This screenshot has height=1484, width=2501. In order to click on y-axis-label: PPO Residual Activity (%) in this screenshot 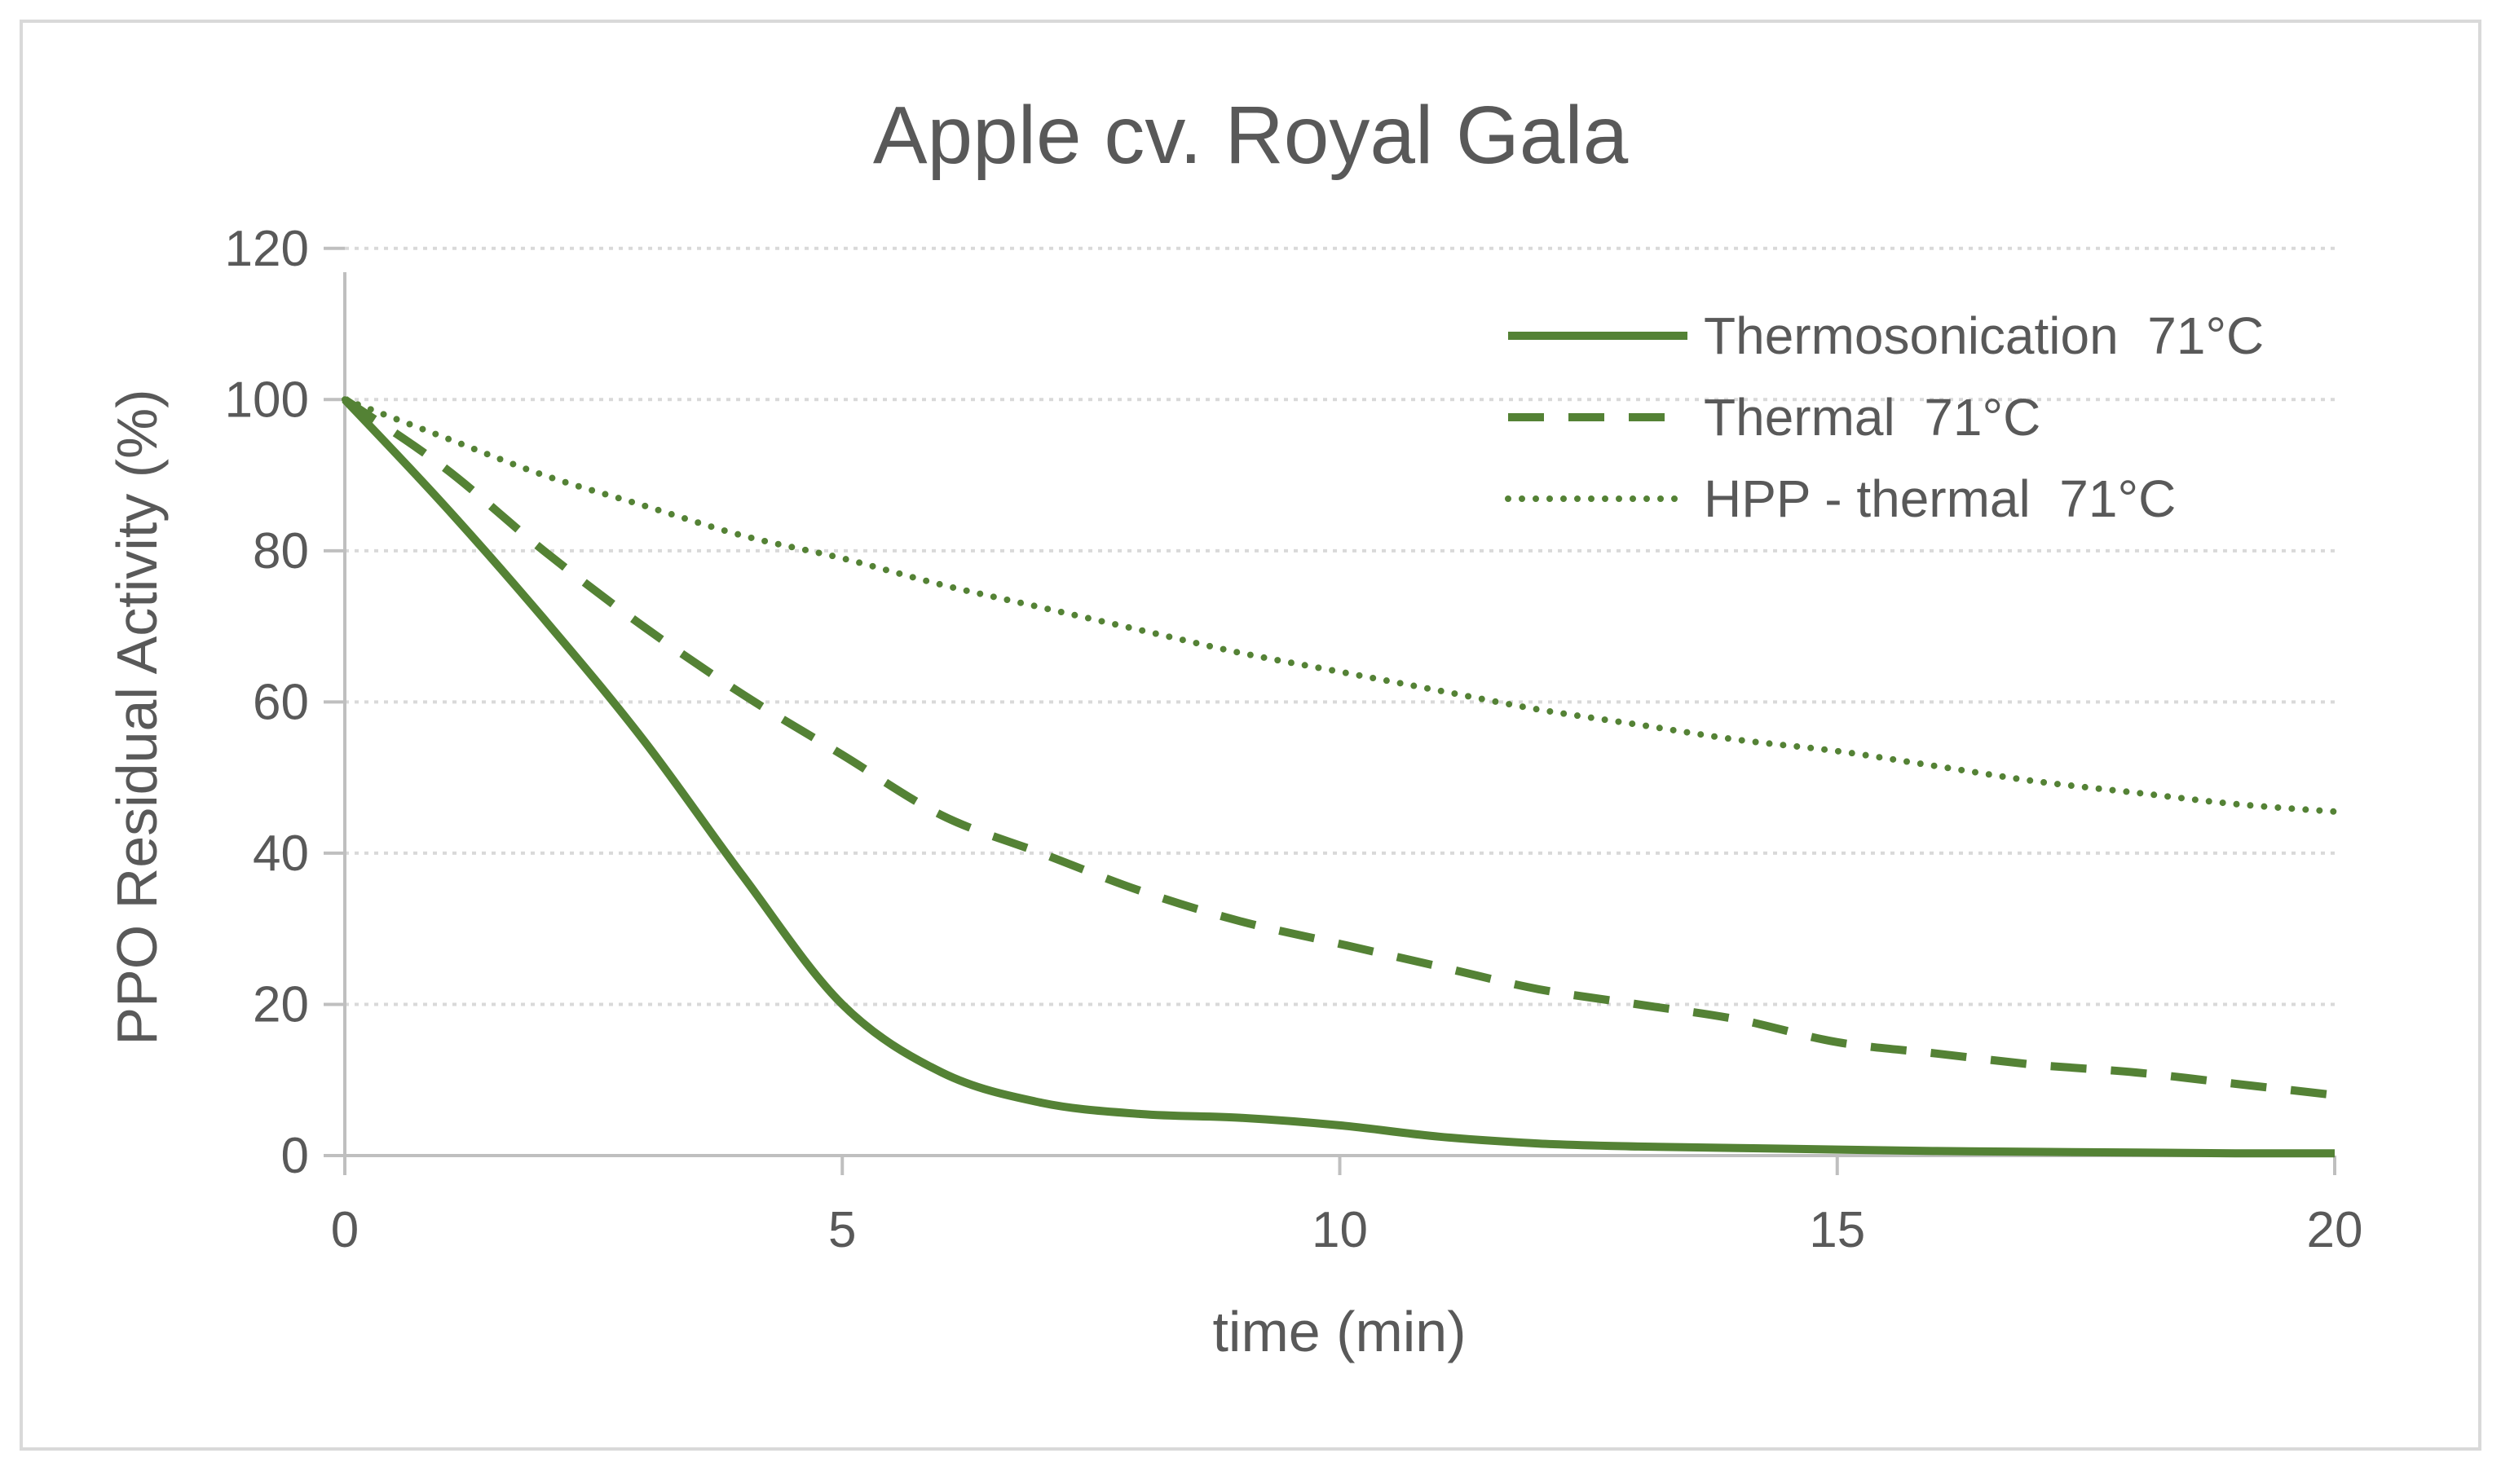, I will do `click(137, 717)`.